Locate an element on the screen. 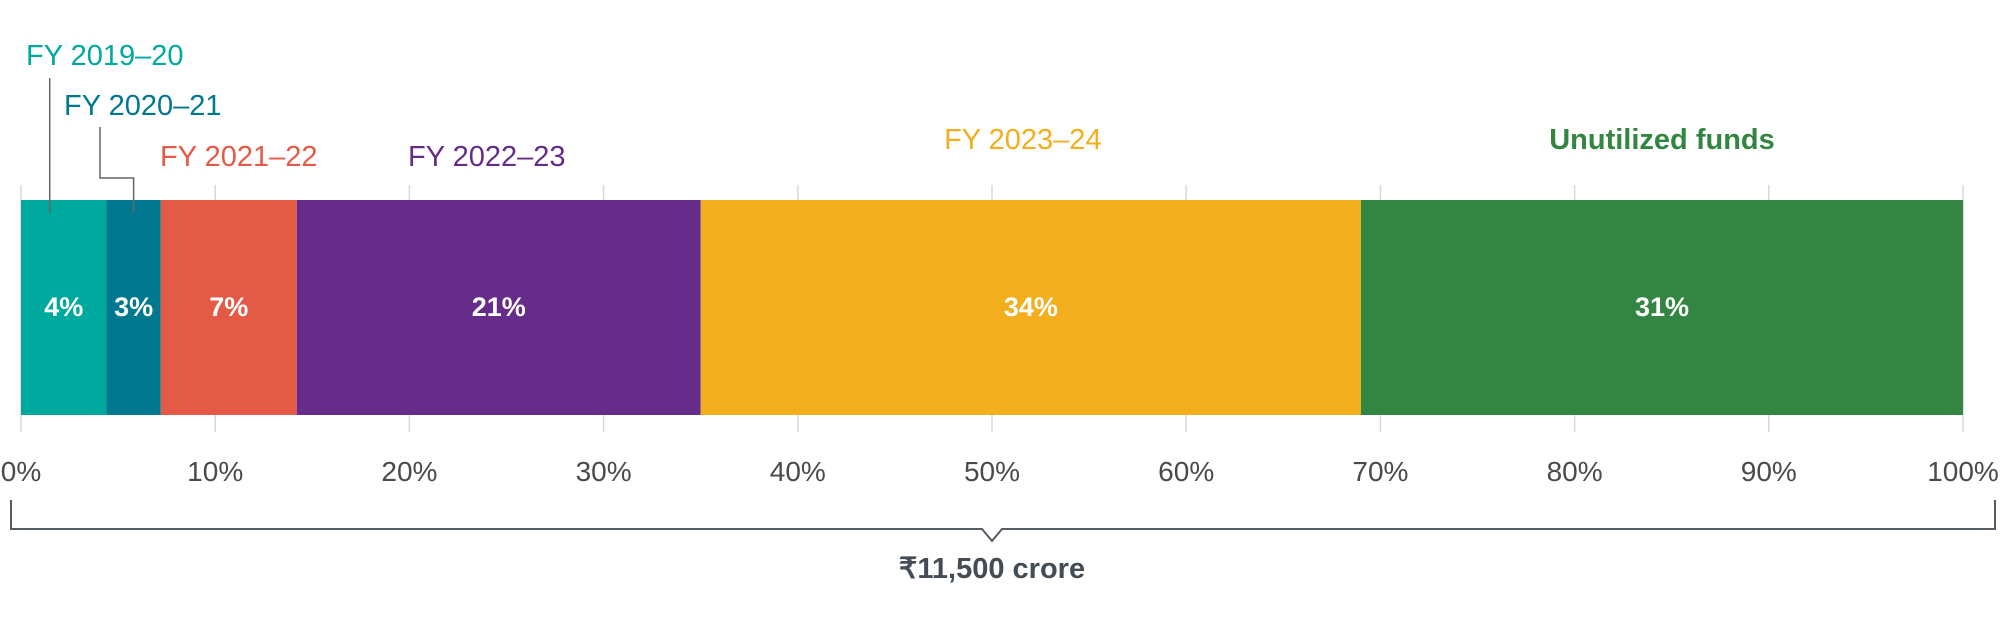 This screenshot has width=2000, height=632. category-label: FY 2021–22 is located at coordinates (239, 157).